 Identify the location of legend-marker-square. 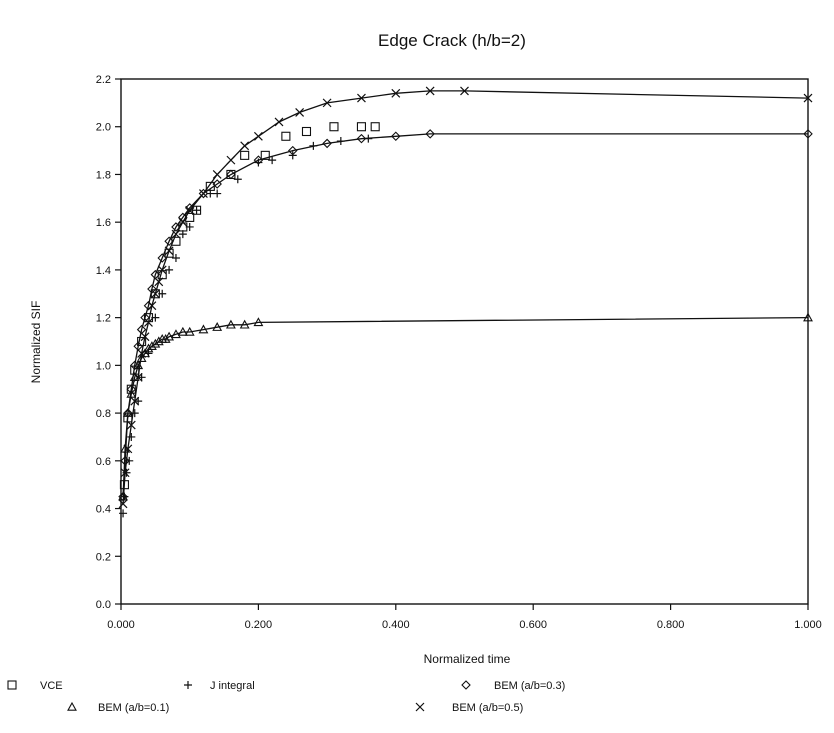
(12, 685).